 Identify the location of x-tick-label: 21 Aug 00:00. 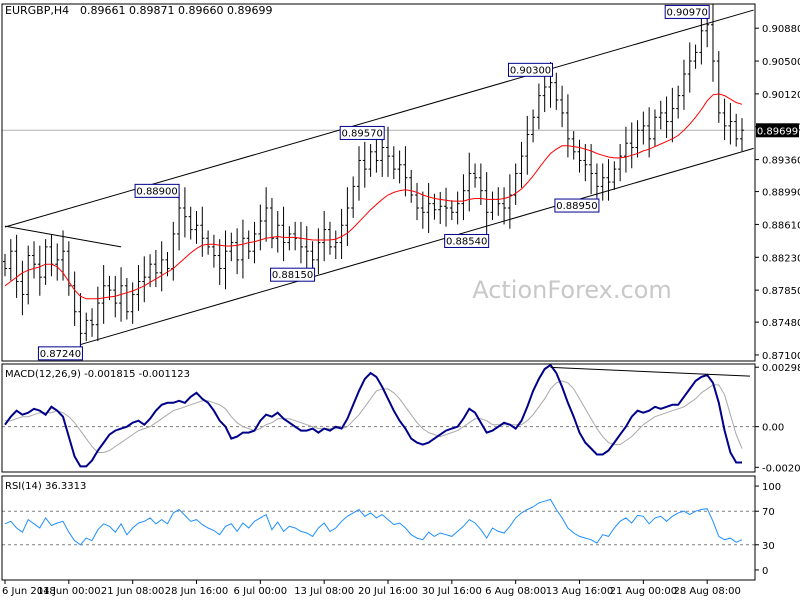
(643, 591).